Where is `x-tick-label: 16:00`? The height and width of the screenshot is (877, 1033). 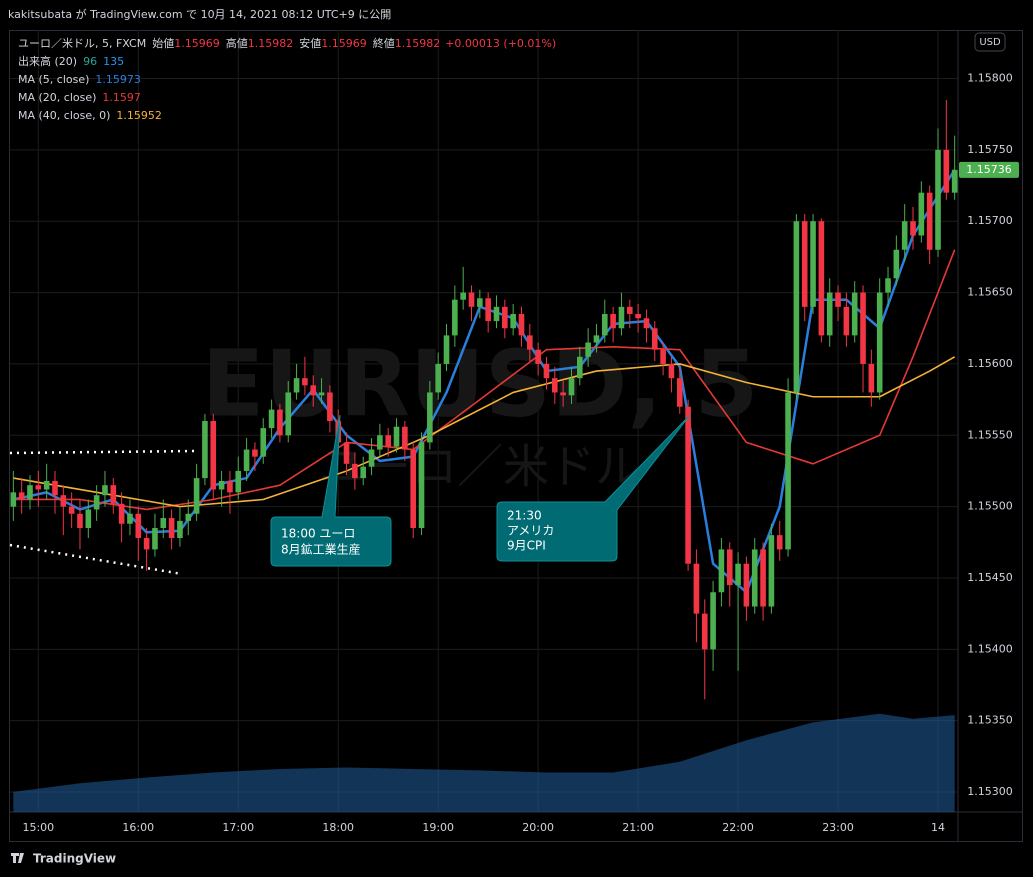
x-tick-label: 16:00 is located at coordinates (138, 827).